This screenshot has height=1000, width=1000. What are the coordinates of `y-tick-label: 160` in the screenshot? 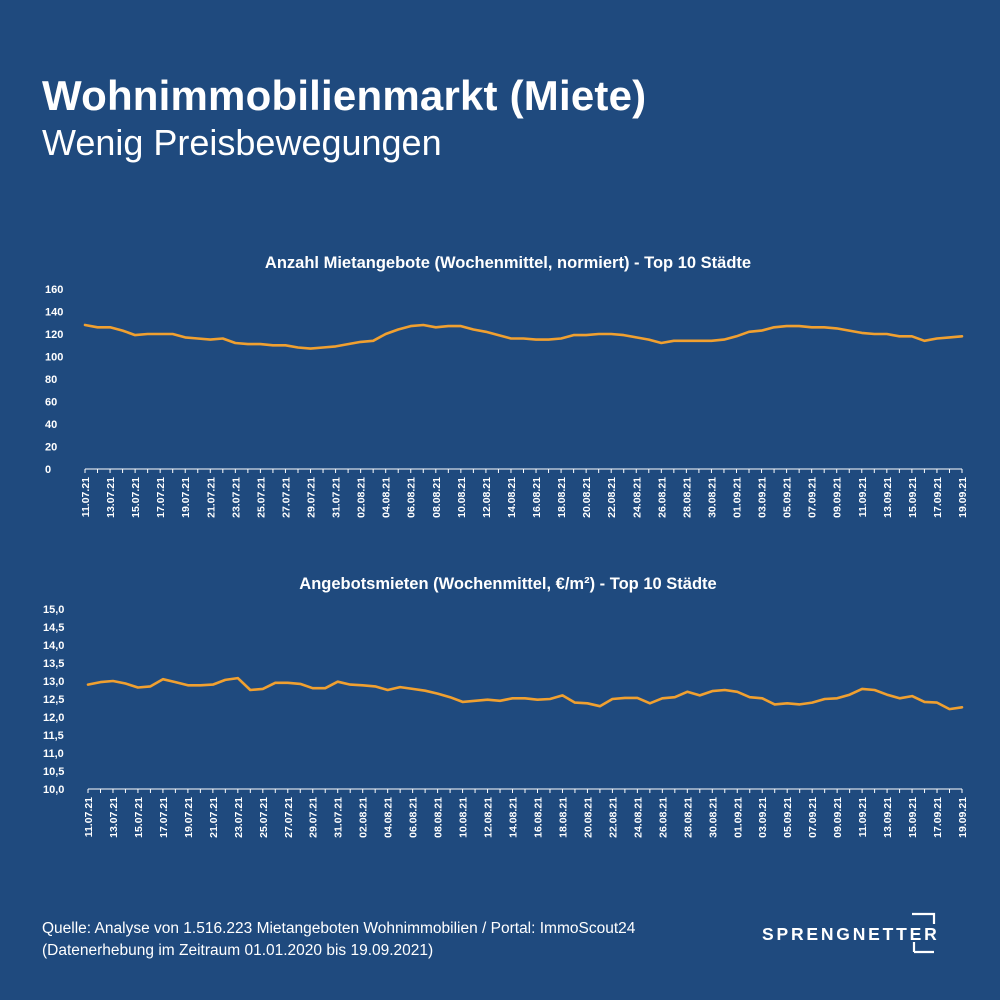 It's located at (54, 290).